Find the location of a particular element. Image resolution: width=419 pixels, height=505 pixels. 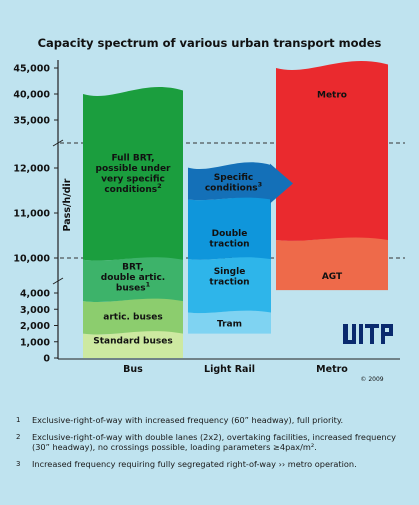

y-tick-label: 4,000 is located at coordinates (35, 294).